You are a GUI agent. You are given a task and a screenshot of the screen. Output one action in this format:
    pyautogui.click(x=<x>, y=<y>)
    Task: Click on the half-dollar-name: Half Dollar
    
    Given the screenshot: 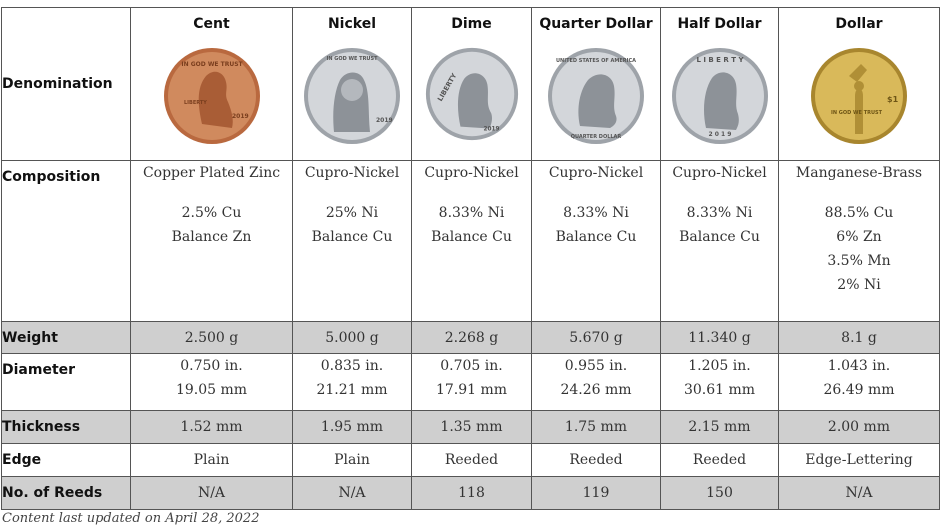 What is the action you would take?
    pyautogui.click(x=719, y=24)
    